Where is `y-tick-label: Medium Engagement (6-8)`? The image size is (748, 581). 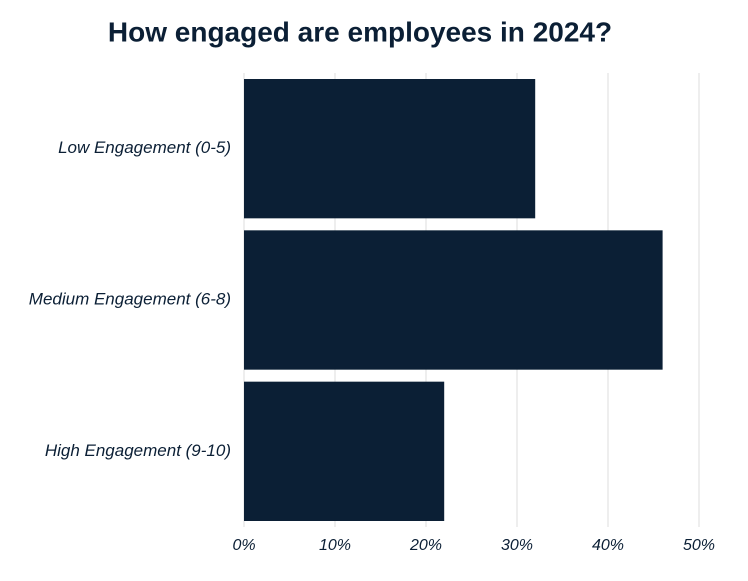 y-tick-label: Medium Engagement (6-8) is located at coordinates (130, 298).